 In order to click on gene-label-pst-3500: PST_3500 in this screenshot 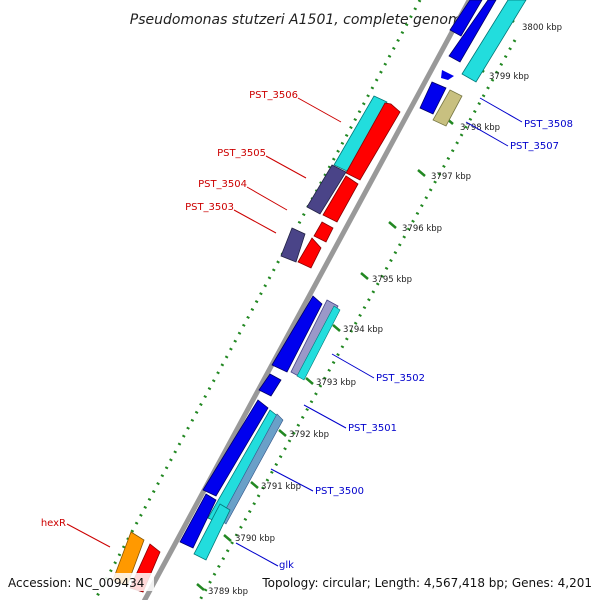, I will do `click(339, 491)`.